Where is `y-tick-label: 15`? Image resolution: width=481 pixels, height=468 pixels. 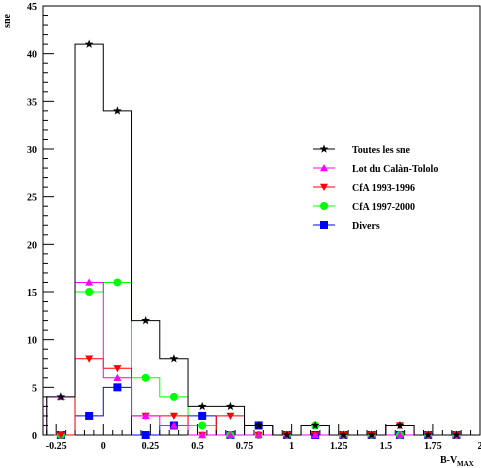 y-tick-label: 15 is located at coordinates (32, 293).